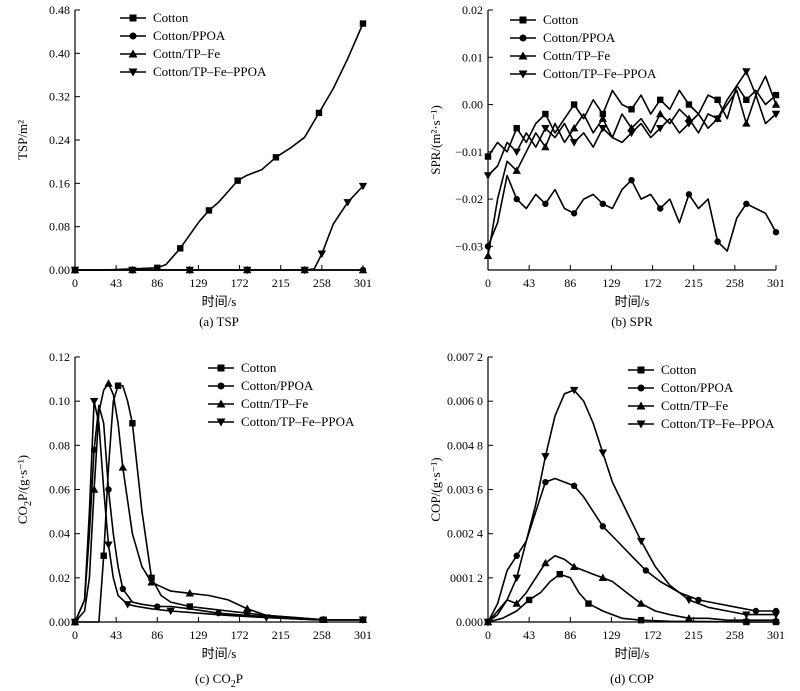 The image size is (800, 691). What do you see at coordinates (632, 321) in the screenshot?
I see `chart-caption: (b) SPR` at bounding box center [632, 321].